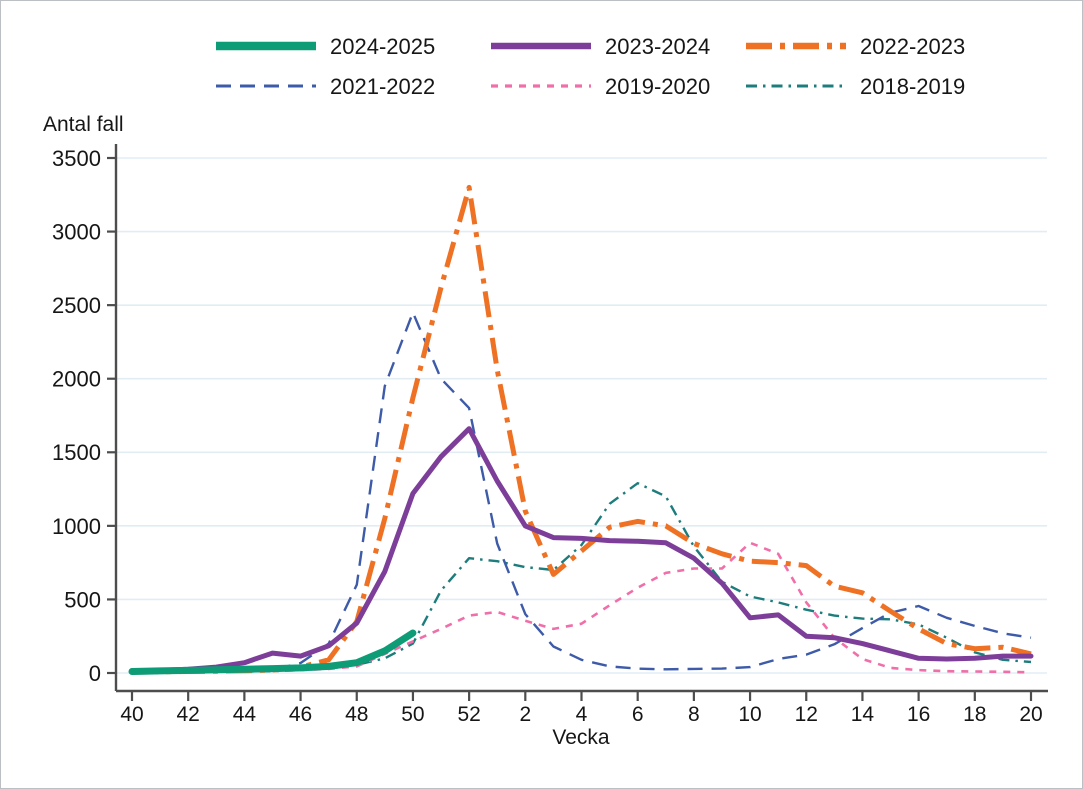  I want to click on y-tick-label-3000: 3000, so click(76, 231).